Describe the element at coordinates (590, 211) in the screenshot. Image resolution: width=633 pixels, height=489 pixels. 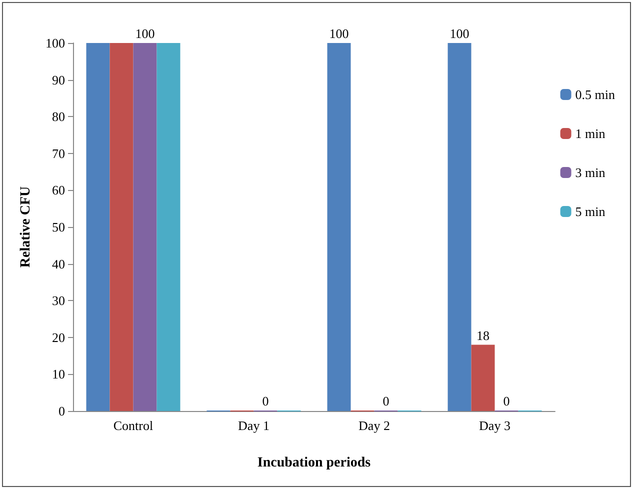
I see `legend-label: 5 min` at that location.